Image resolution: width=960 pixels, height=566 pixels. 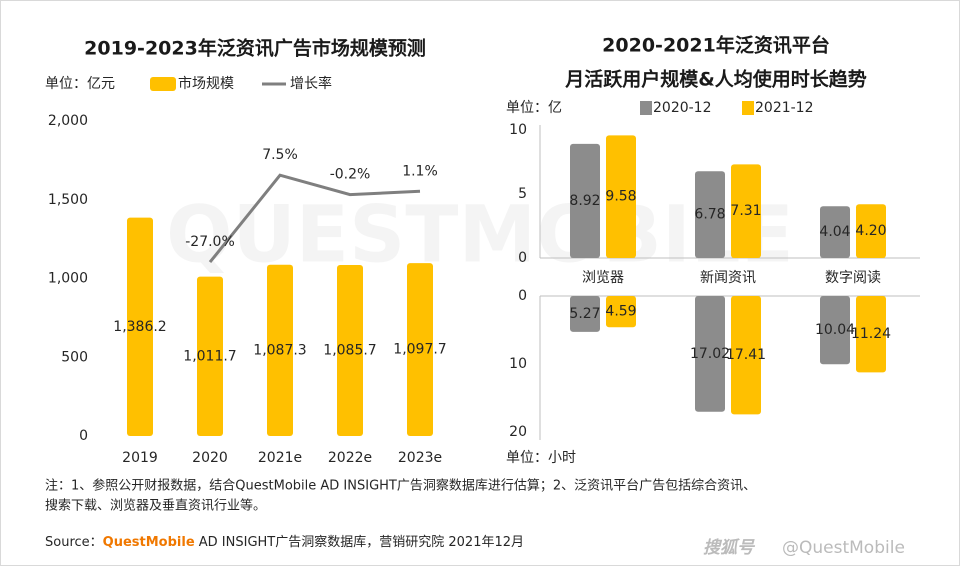 I want to click on data-label: 1,087.3, so click(x=279, y=350).